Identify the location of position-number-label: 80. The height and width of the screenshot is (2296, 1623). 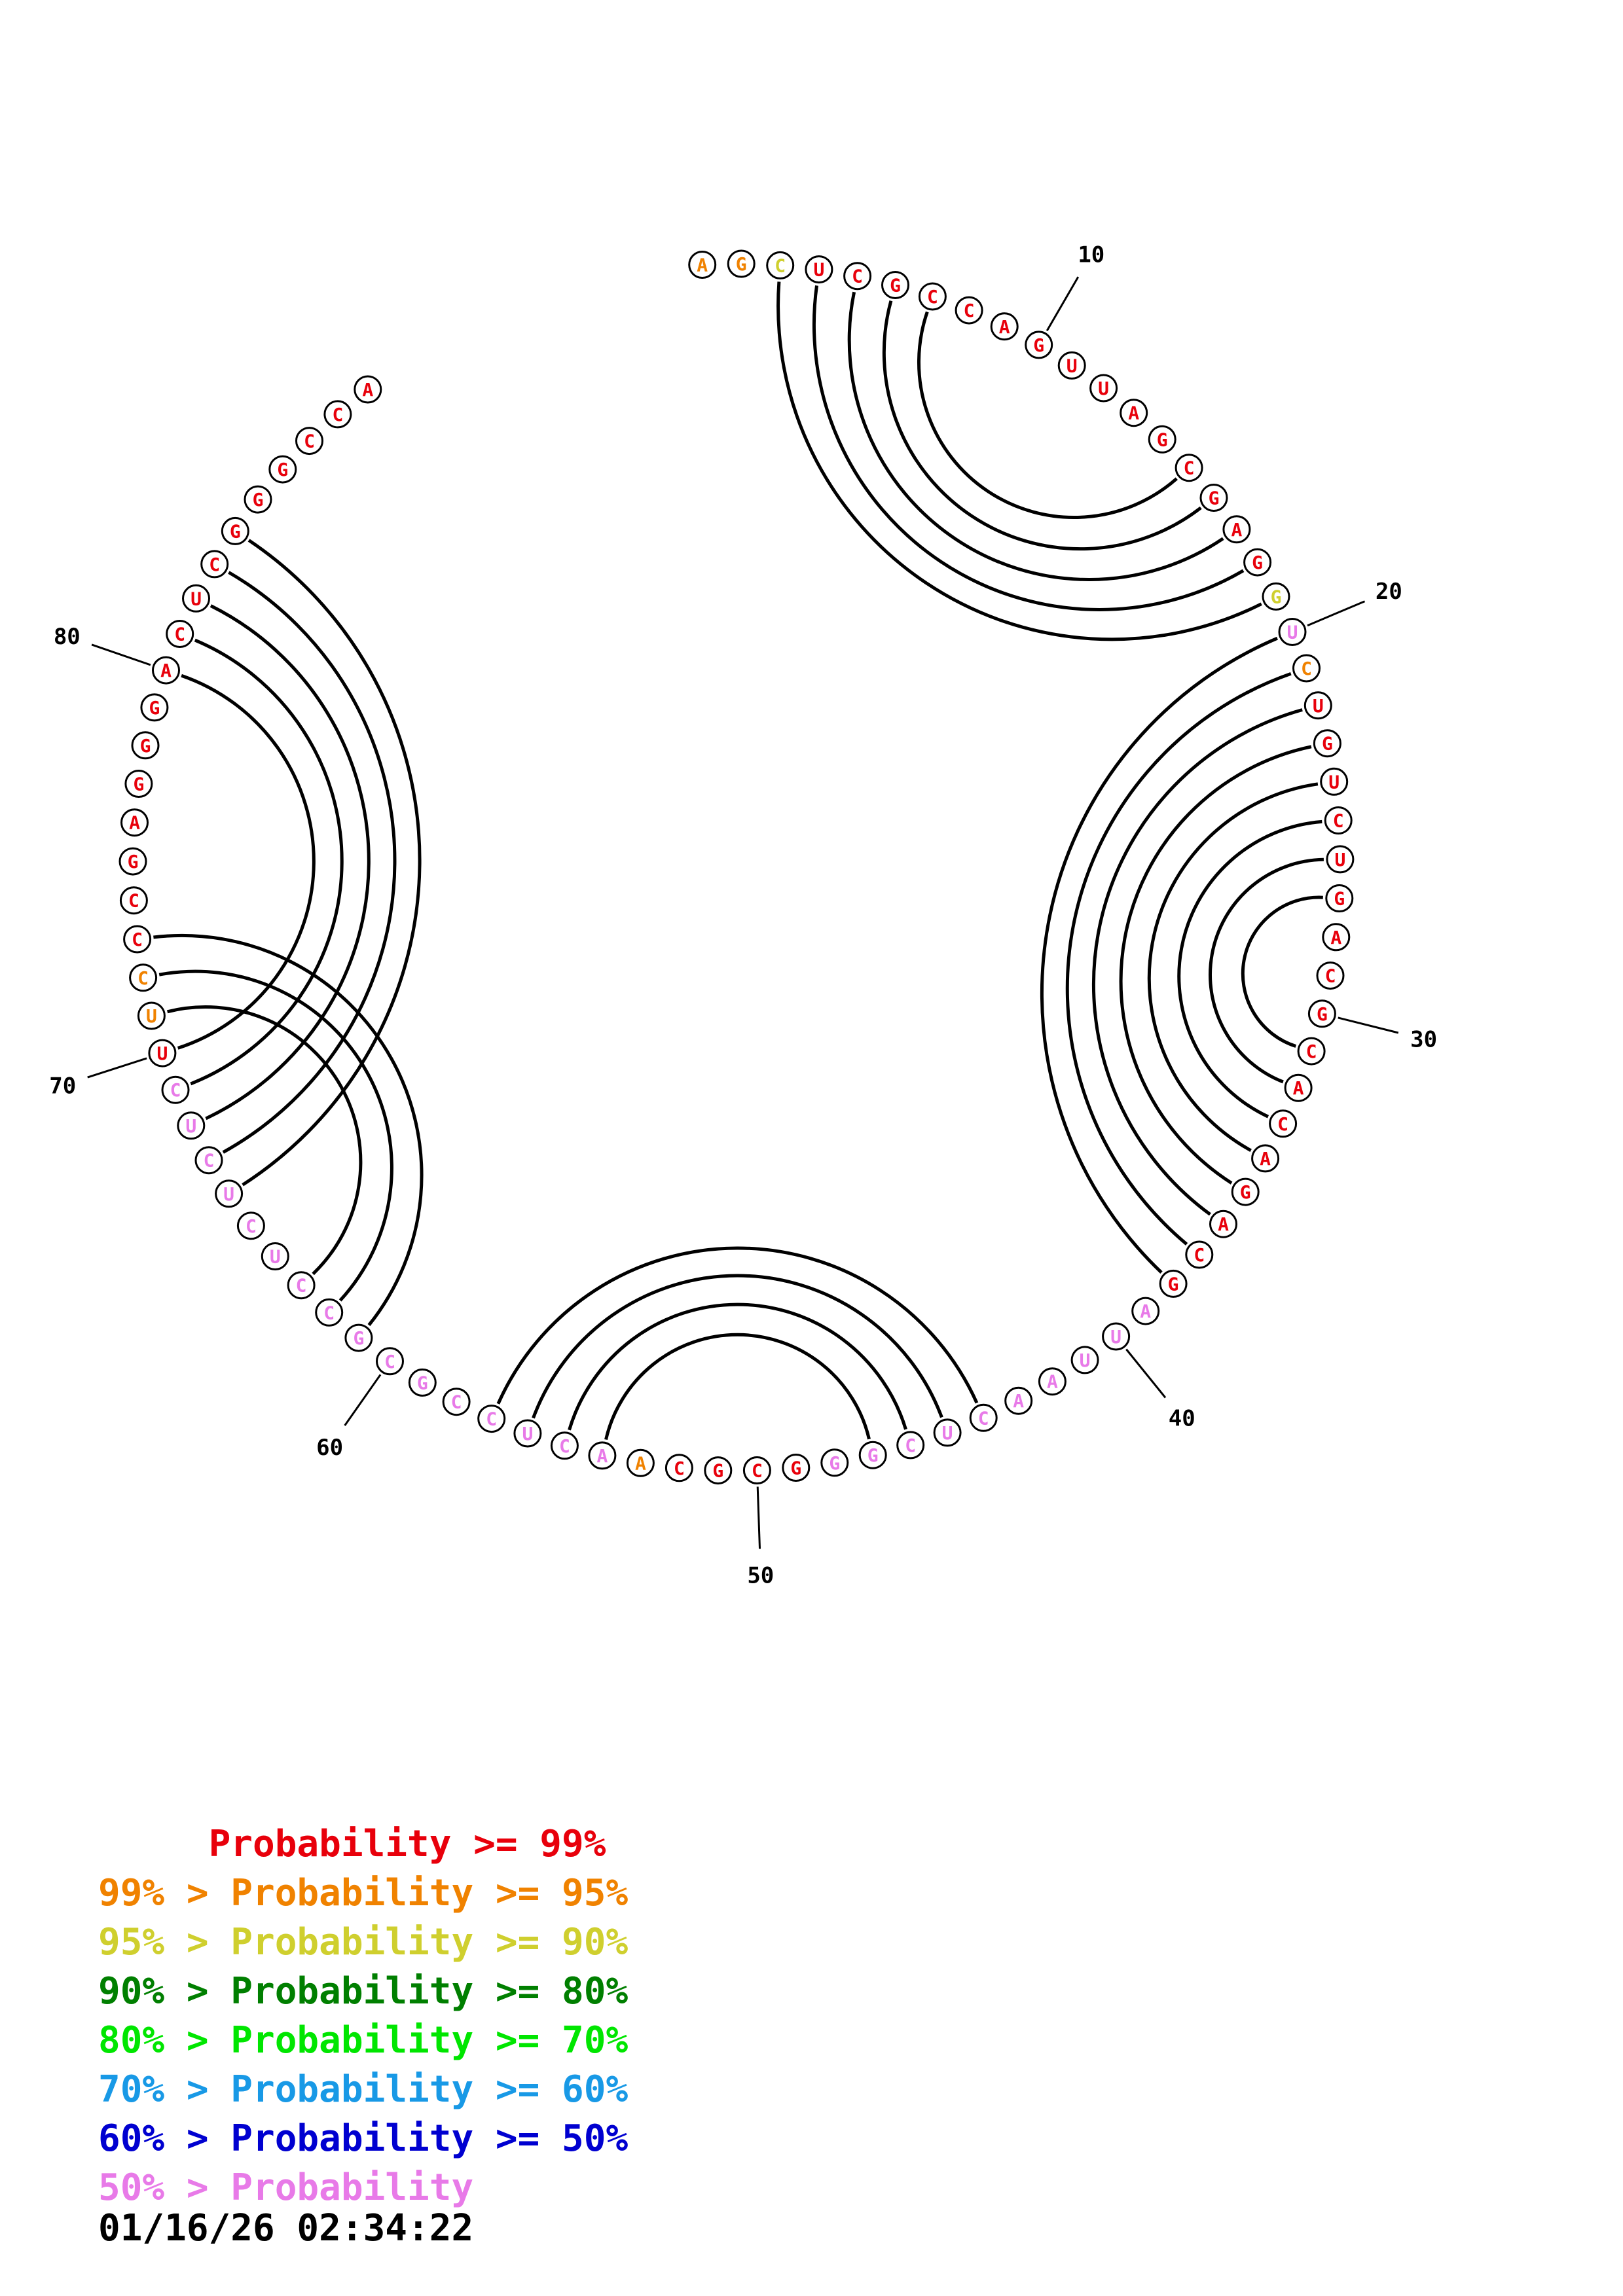
(67, 637).